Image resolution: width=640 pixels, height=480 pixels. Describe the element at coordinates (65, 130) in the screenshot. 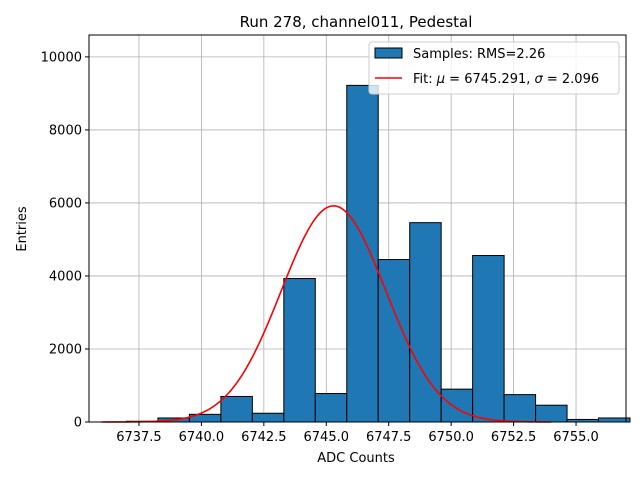

I see `y-tick-label: 8000` at that location.